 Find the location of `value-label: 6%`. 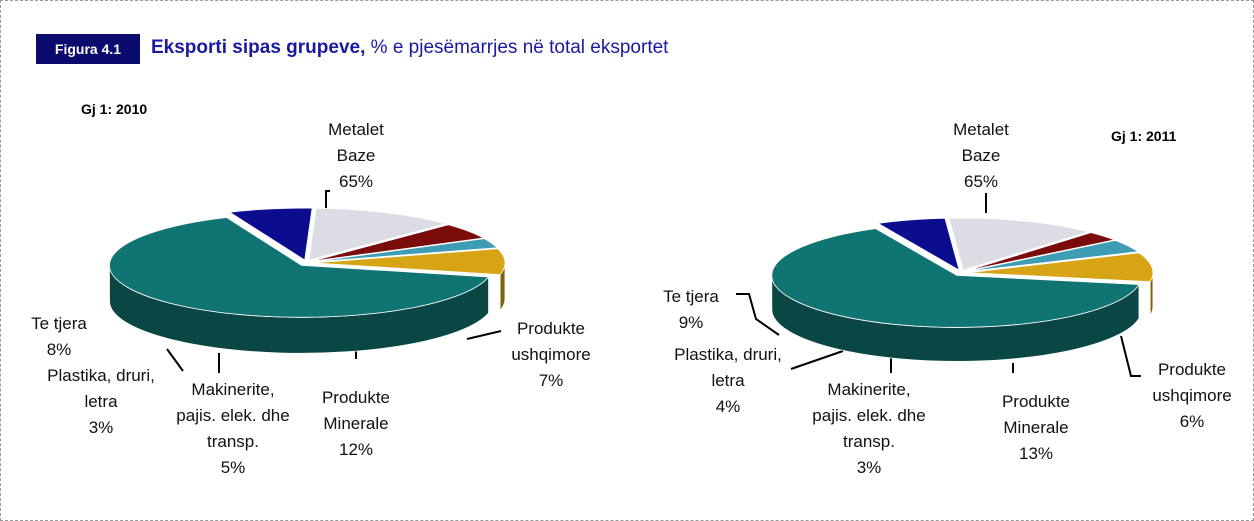

value-label: 6% is located at coordinates (1192, 421).